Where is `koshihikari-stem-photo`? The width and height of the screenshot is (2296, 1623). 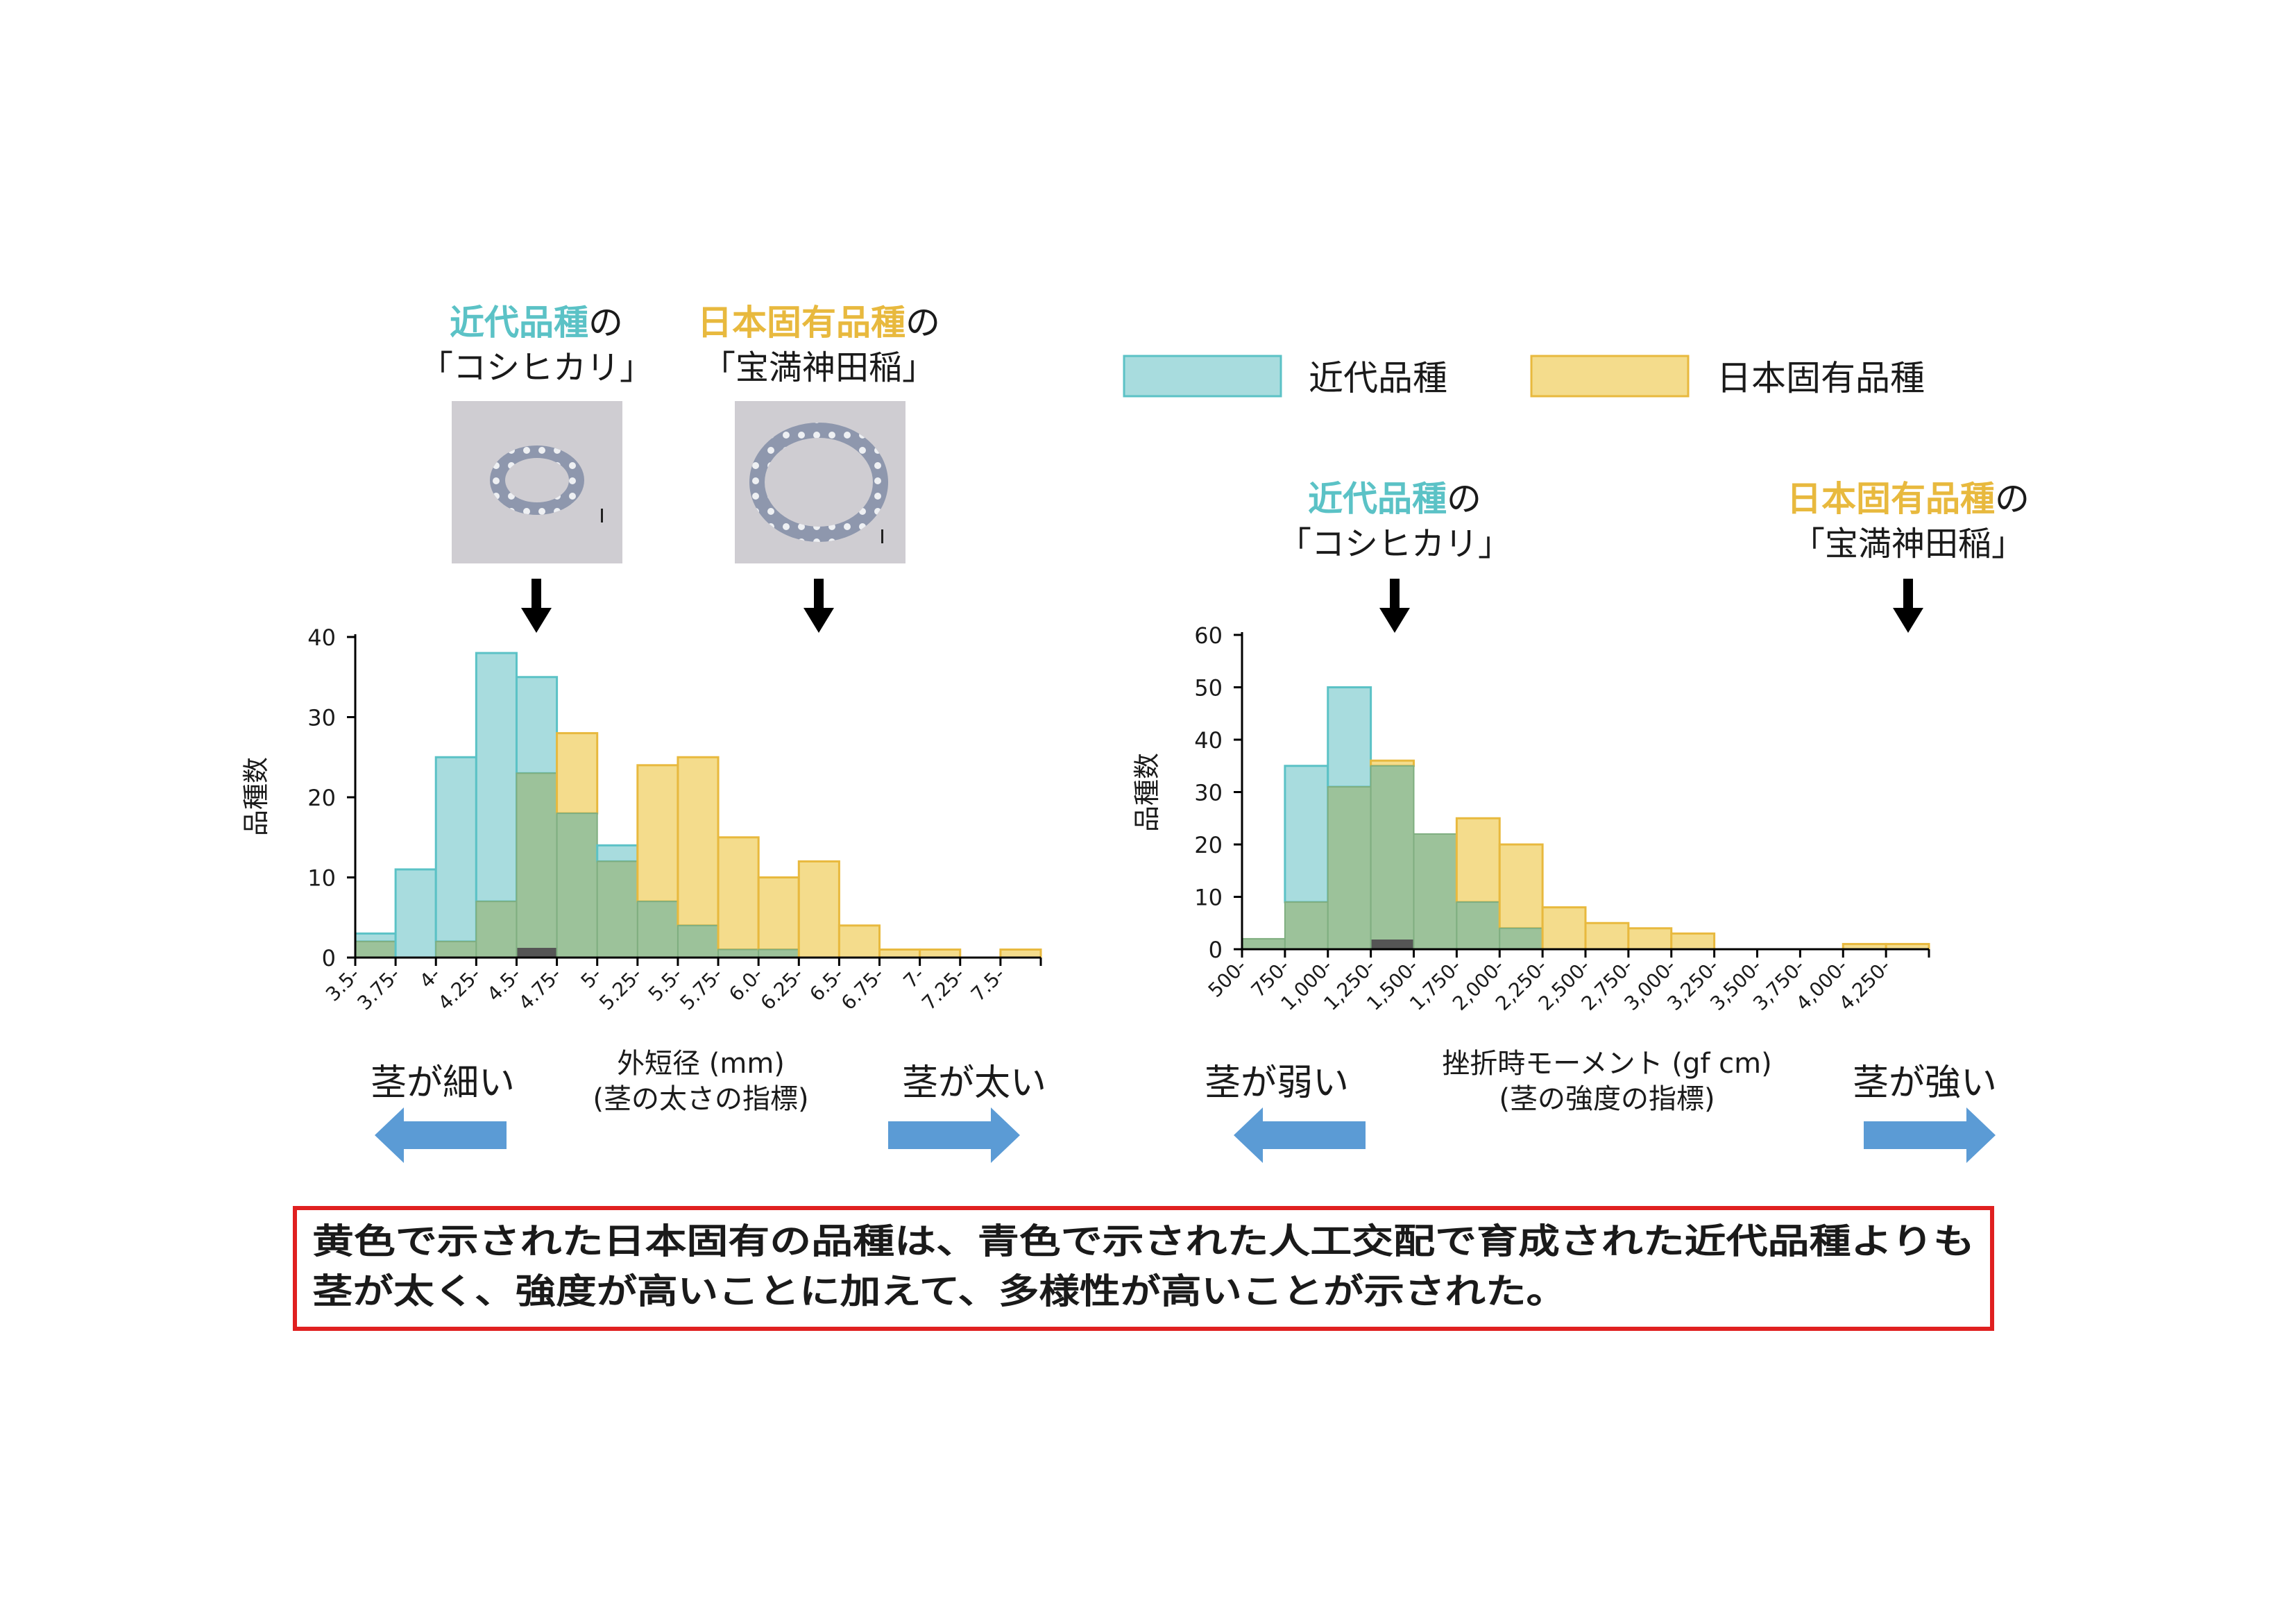 koshihikari-stem-photo is located at coordinates (537, 482).